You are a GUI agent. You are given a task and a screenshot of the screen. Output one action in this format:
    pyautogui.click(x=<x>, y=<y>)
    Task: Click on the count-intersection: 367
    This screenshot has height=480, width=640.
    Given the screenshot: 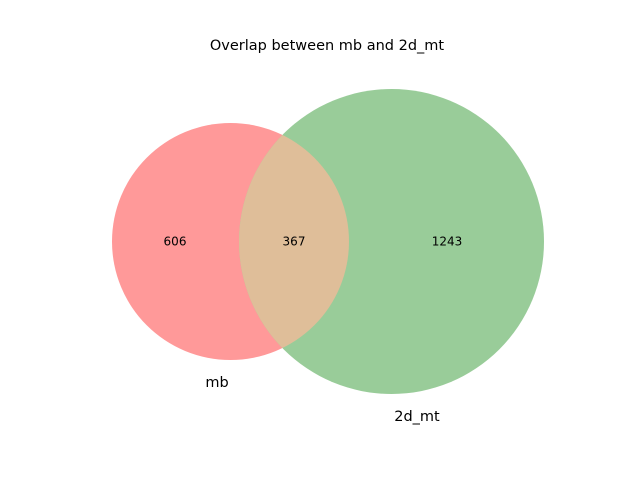 What is the action you would take?
    pyautogui.click(x=294, y=242)
    